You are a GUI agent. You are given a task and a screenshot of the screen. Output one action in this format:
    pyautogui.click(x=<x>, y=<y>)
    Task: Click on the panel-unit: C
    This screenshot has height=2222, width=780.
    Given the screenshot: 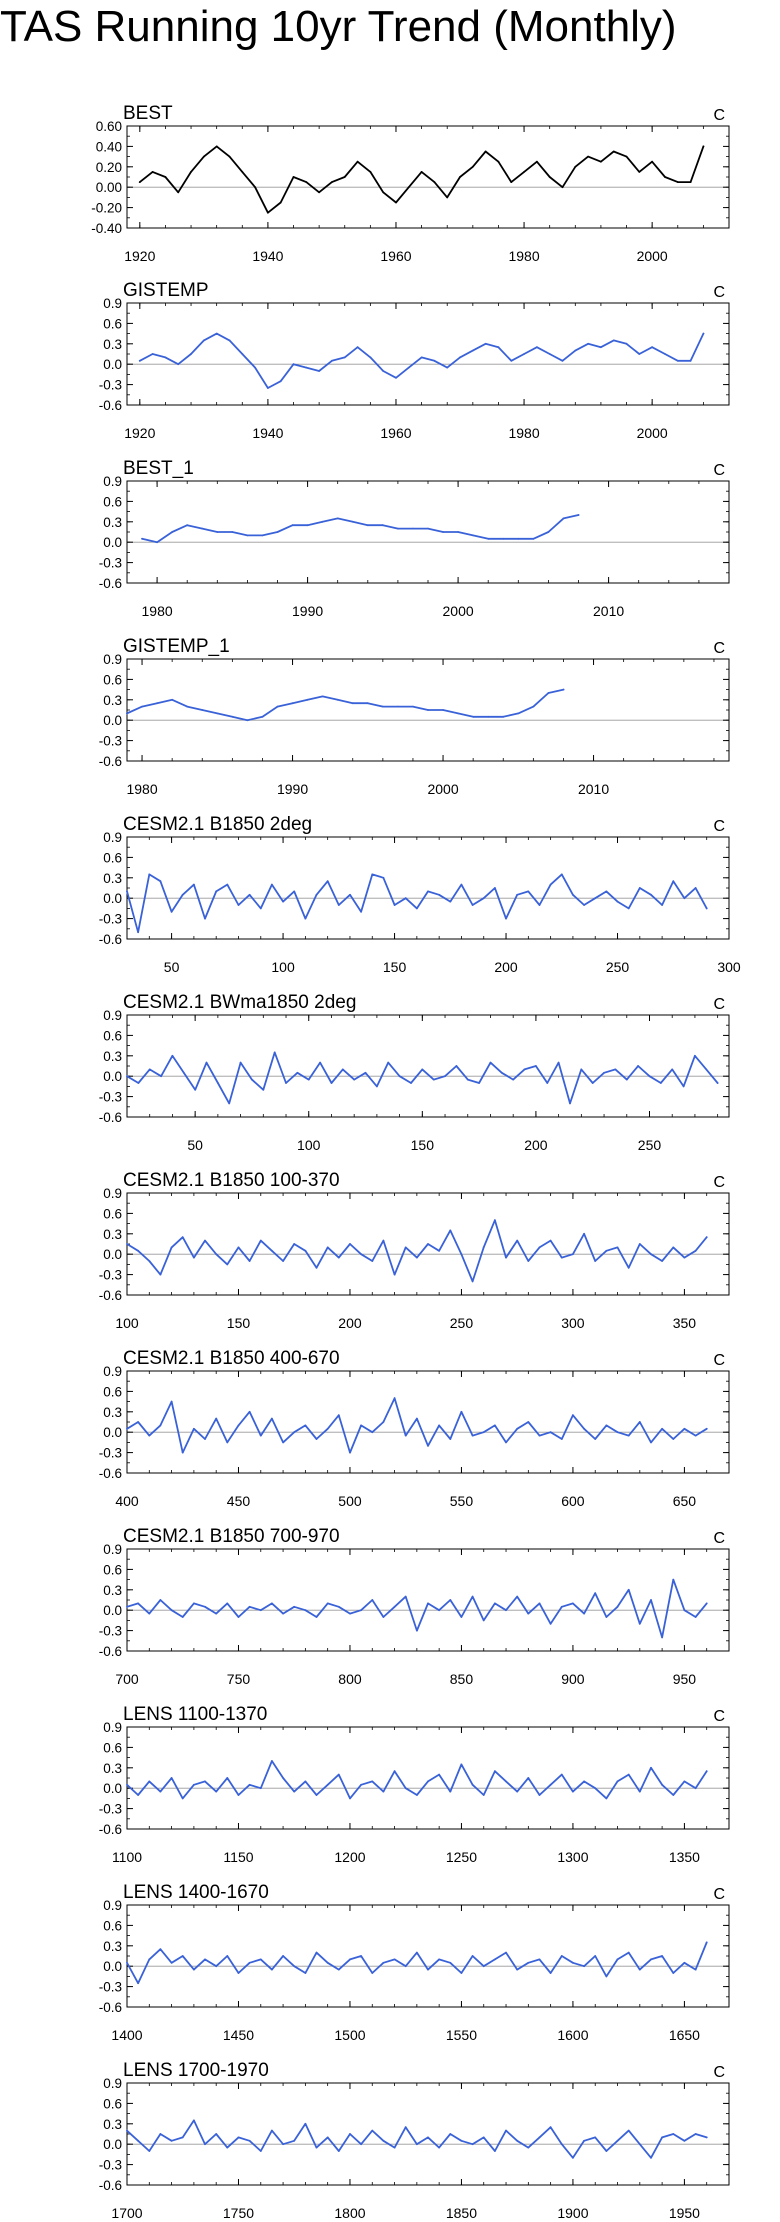 What is the action you would take?
    pyautogui.click(x=719, y=648)
    